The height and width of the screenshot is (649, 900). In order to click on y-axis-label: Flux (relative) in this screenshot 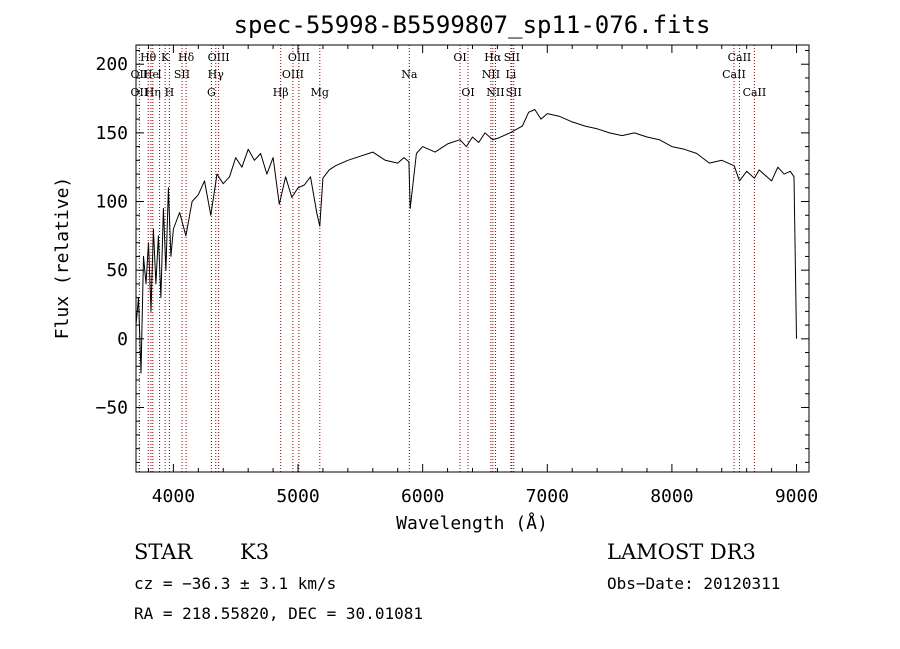, I will do `click(62, 258)`.